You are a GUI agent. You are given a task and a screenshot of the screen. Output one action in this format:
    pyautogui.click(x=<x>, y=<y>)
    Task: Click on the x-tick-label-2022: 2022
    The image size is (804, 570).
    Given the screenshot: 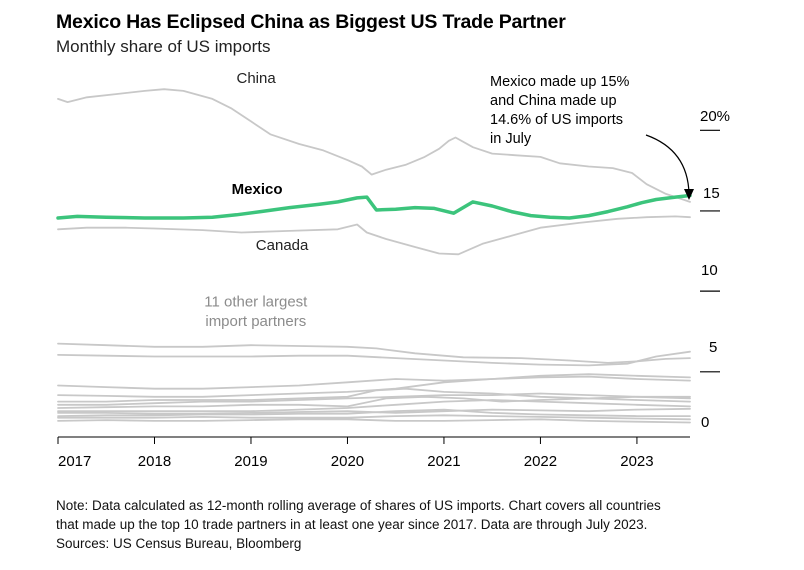 What is the action you would take?
    pyautogui.click(x=540, y=461)
    